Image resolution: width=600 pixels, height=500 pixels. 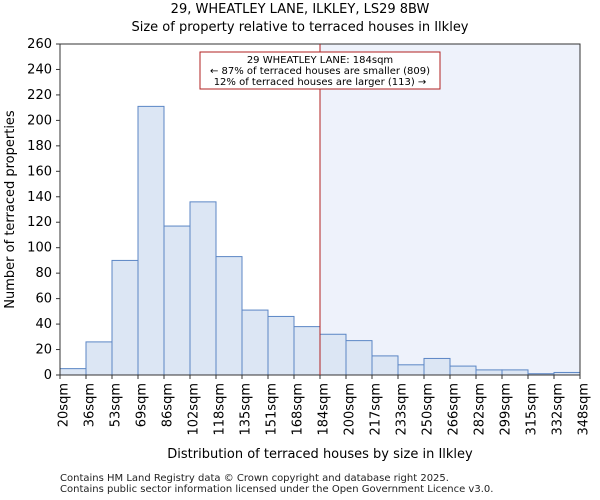 I want to click on y-tick-label: 220, so click(x=39, y=95).